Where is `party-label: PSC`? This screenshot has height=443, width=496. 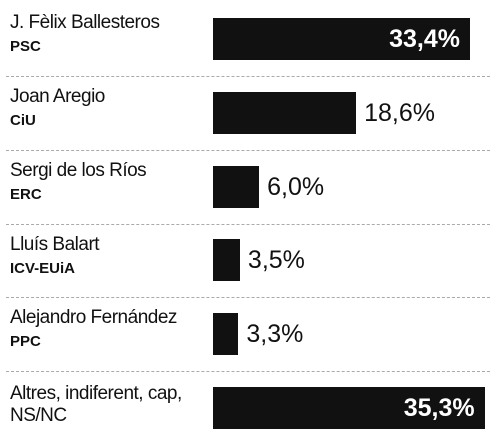 party-label: PSC is located at coordinates (25, 46).